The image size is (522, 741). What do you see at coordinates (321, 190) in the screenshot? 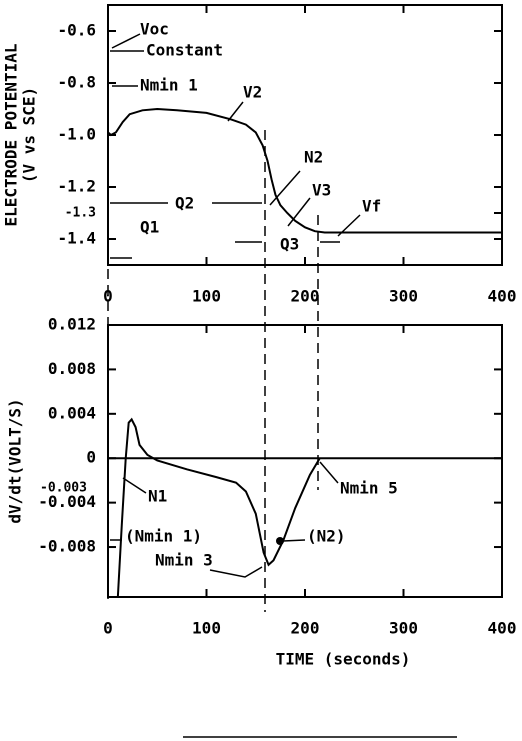
I see `annotation: V3` at bounding box center [321, 190].